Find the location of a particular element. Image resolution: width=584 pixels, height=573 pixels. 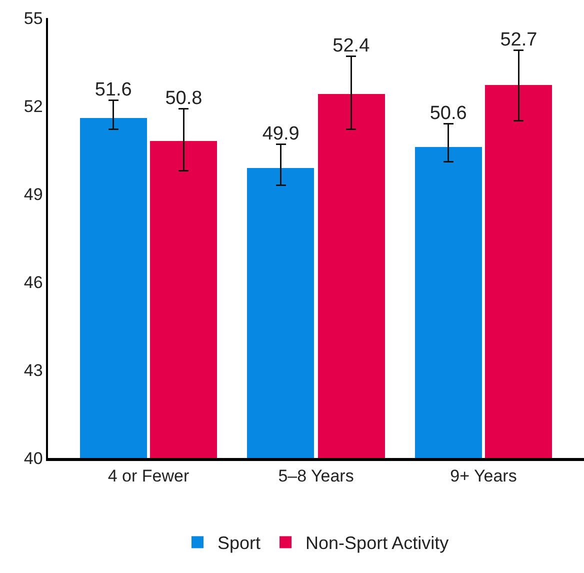

legend-label: Non-Sport Activity is located at coordinates (377, 543).